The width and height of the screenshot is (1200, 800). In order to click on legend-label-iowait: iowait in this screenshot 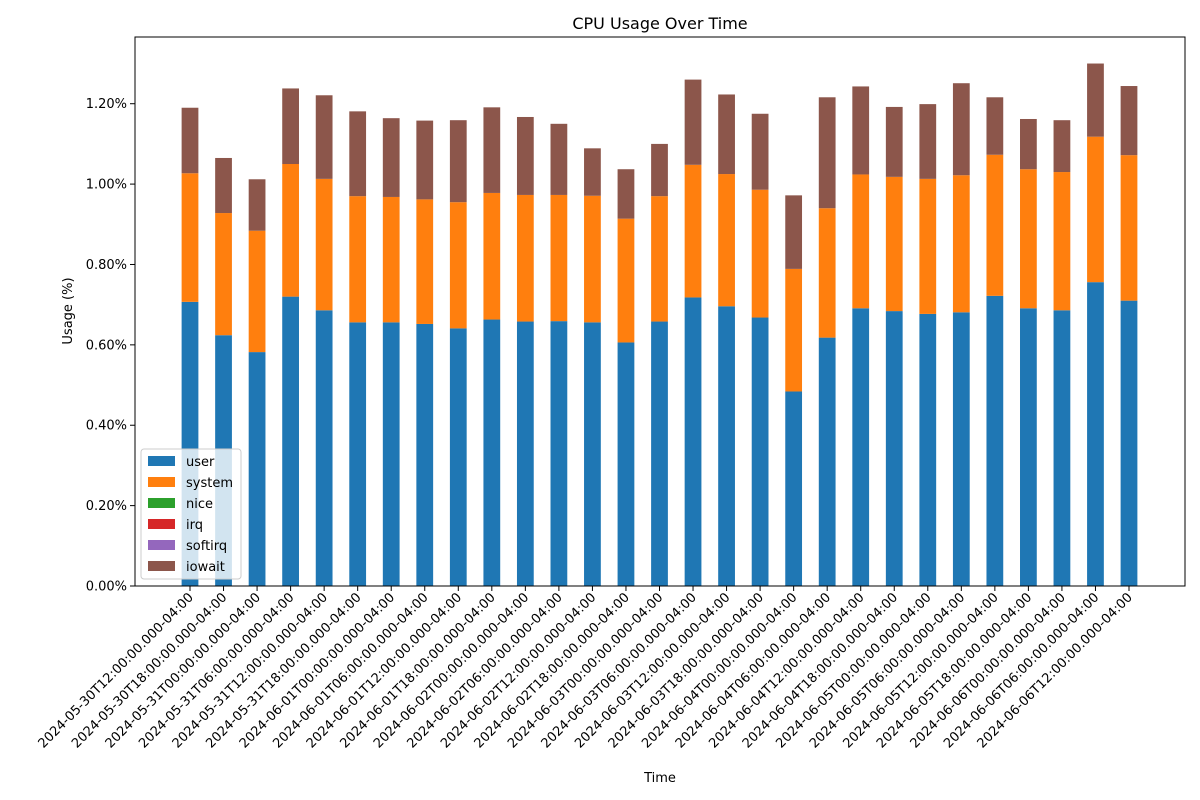, I will do `click(205, 567)`.